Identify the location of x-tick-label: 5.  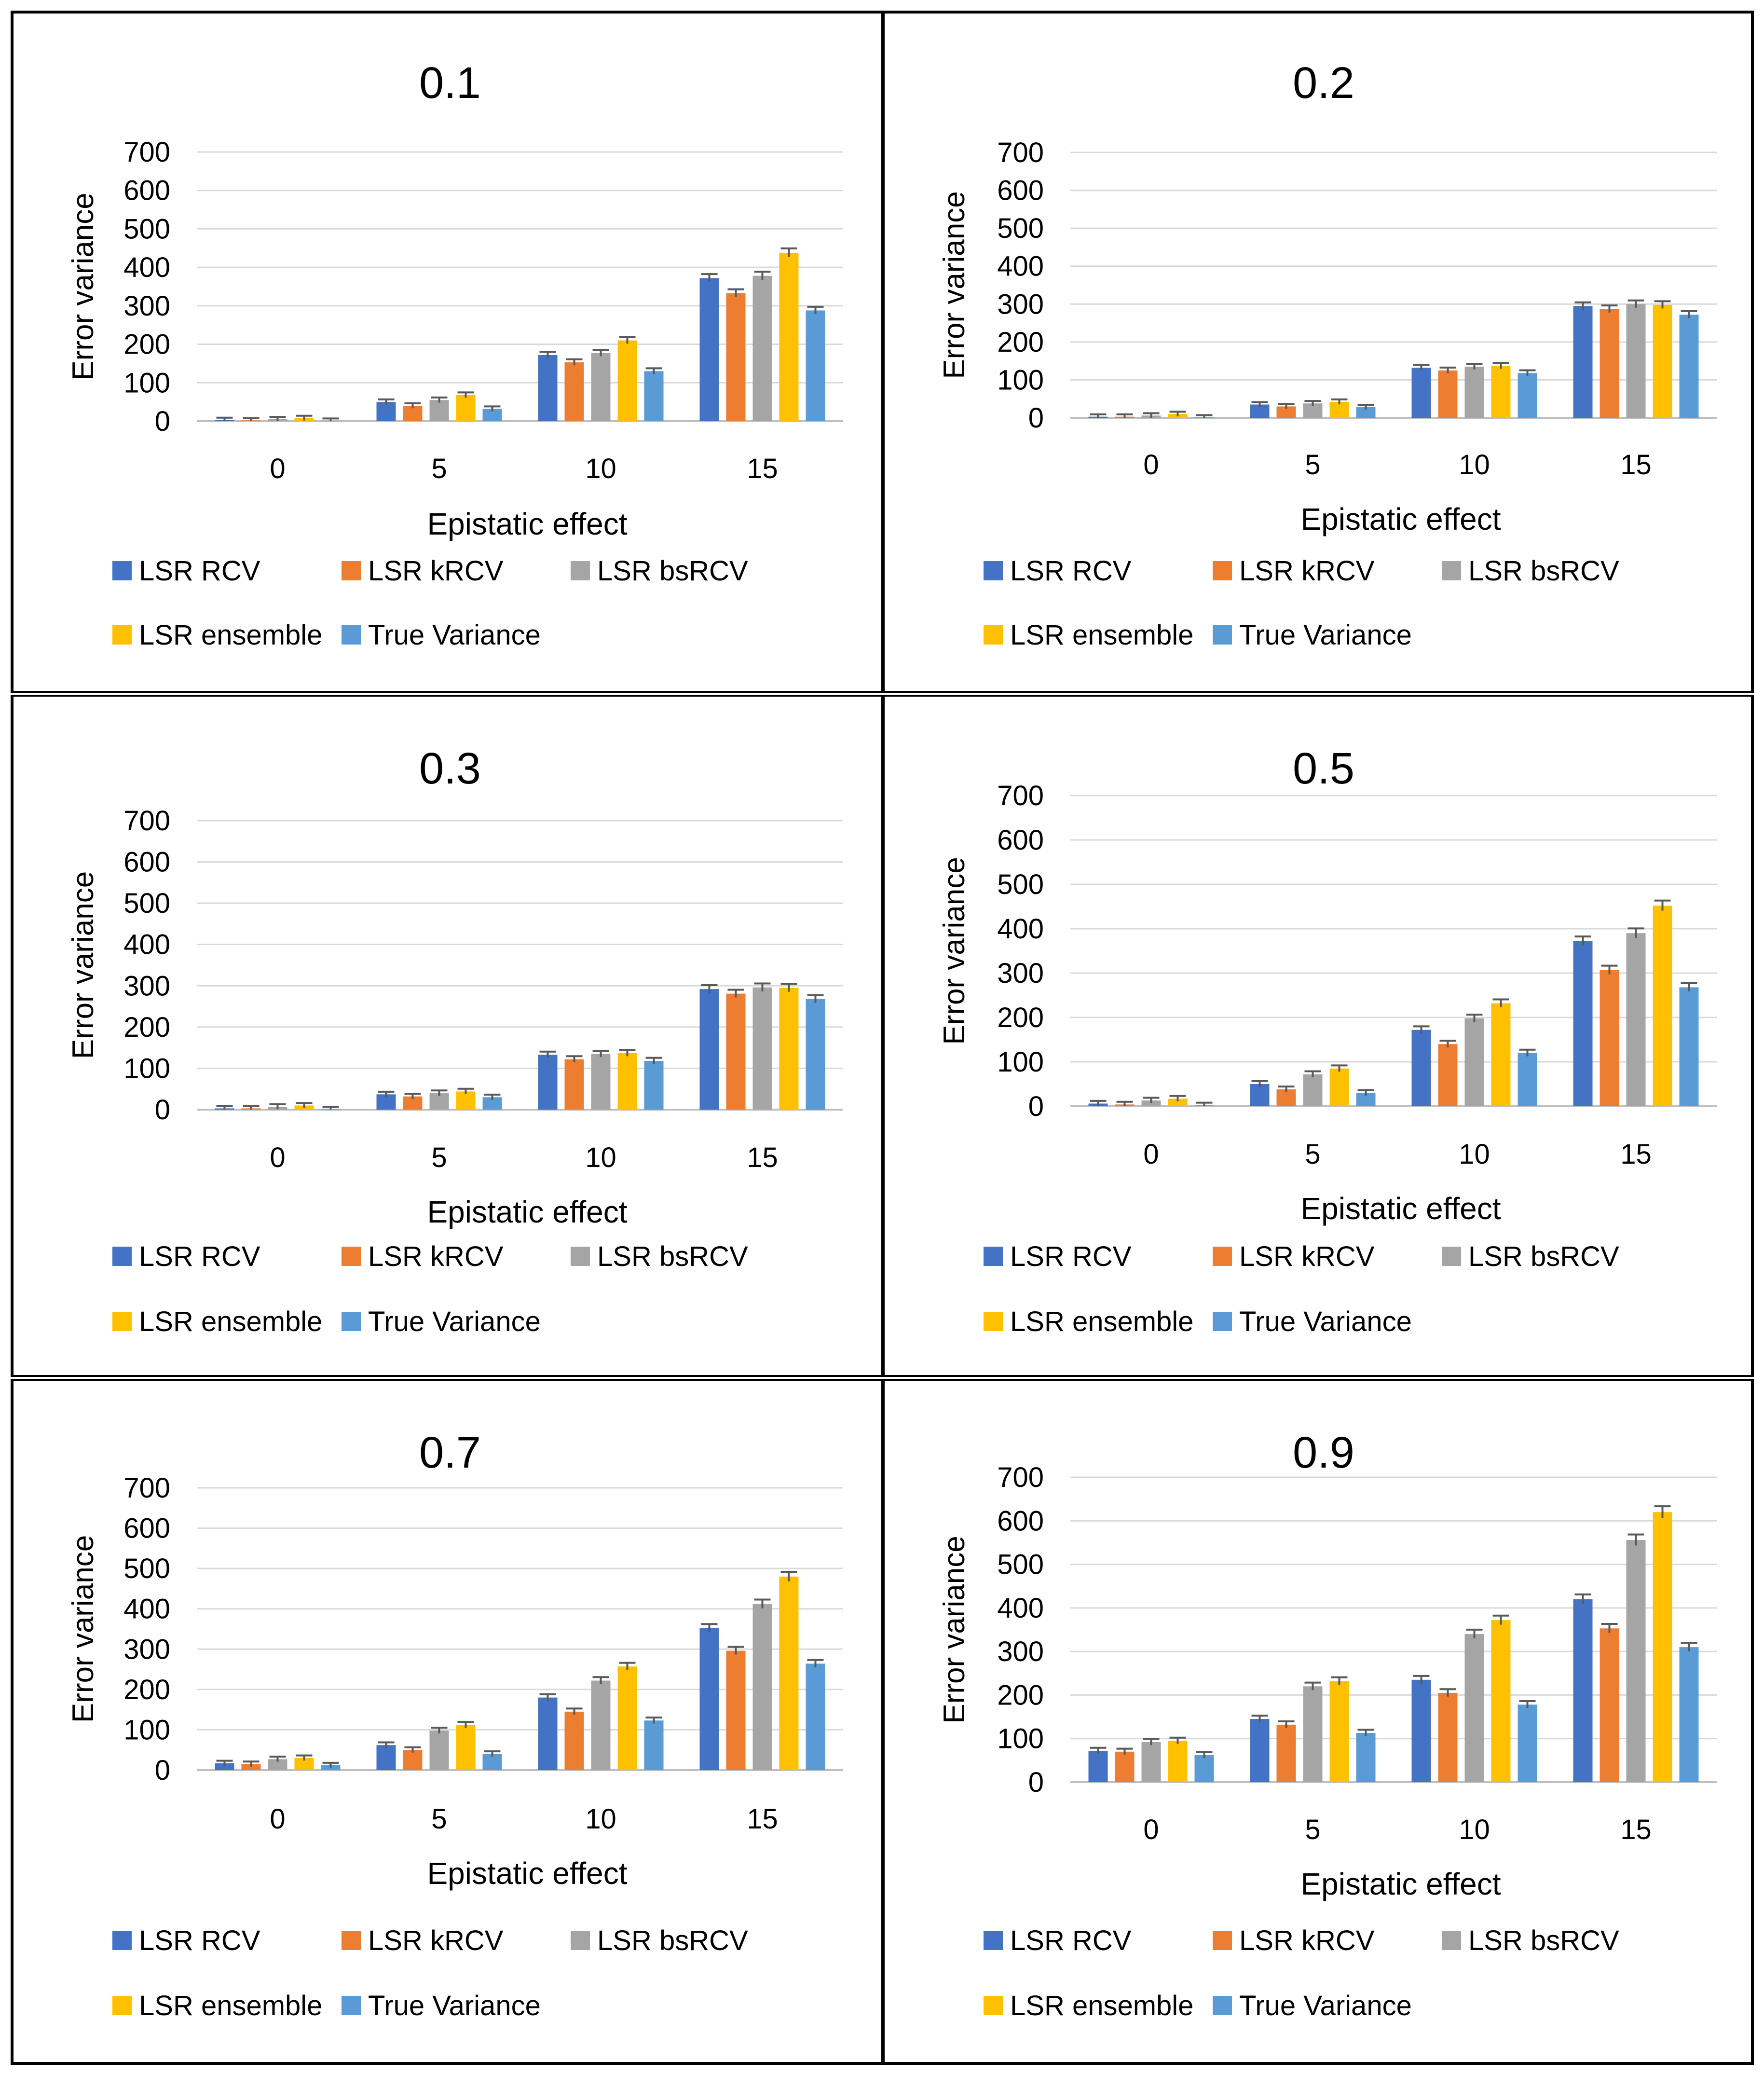
(1312, 465).